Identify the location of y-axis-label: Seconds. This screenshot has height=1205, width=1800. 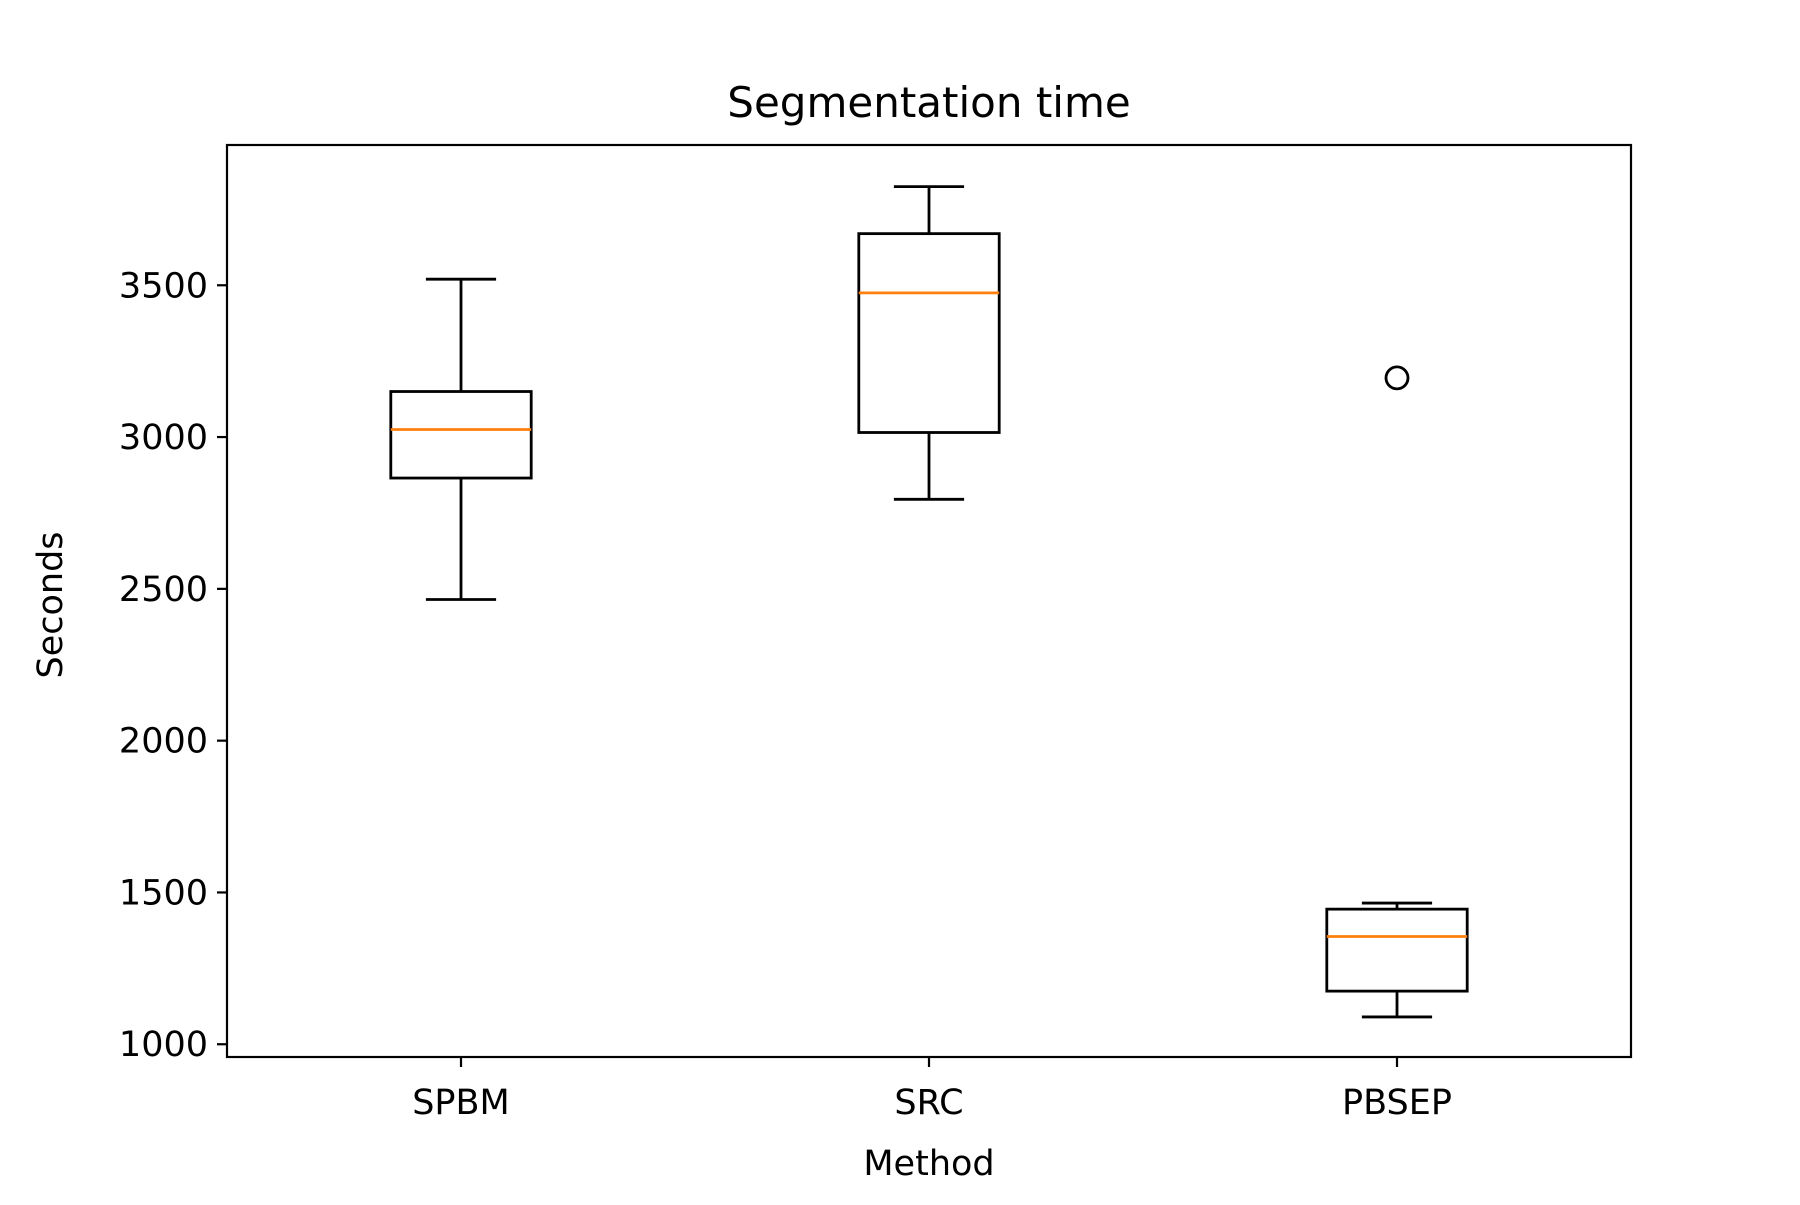
(51, 604).